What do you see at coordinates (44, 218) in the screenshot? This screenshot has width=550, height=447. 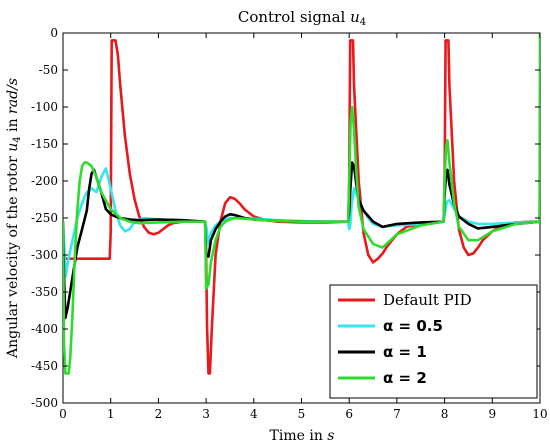 I see `y-tick-label: -250` at bounding box center [44, 218].